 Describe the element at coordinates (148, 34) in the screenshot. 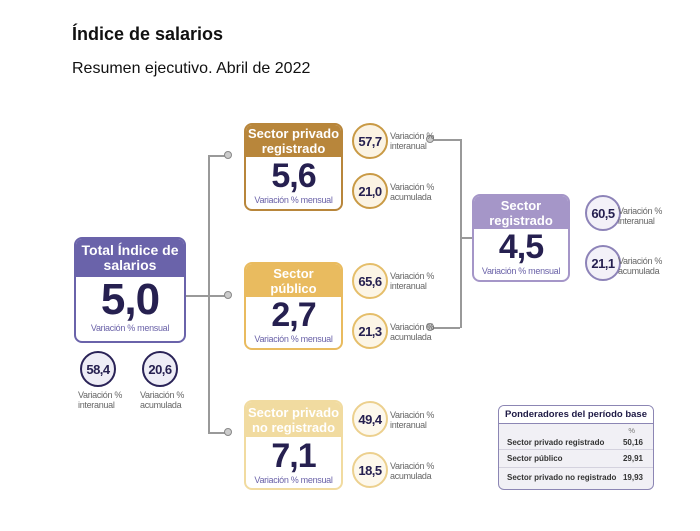

I see `page-title: Índice de salarios` at that location.